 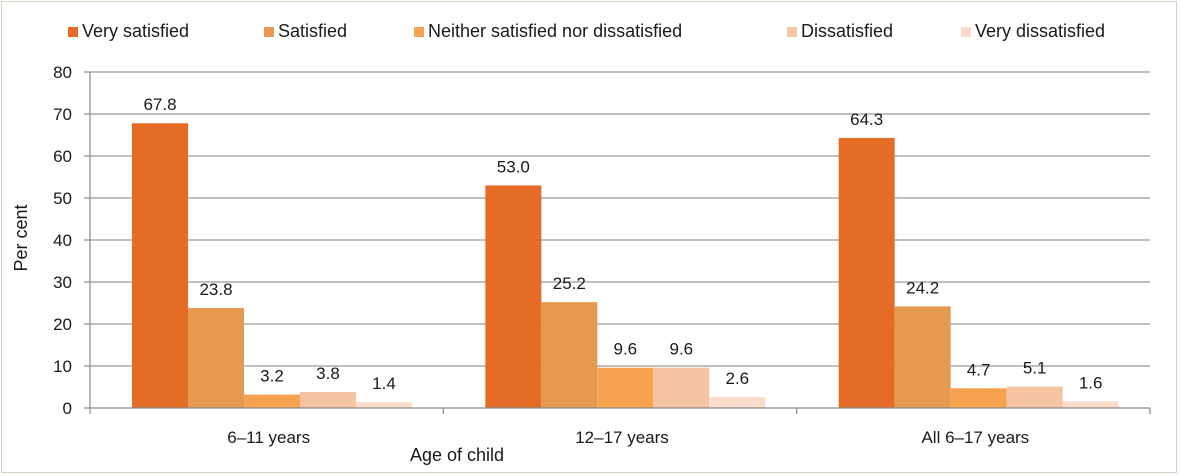 I want to click on data-label: 25.2, so click(x=569, y=283).